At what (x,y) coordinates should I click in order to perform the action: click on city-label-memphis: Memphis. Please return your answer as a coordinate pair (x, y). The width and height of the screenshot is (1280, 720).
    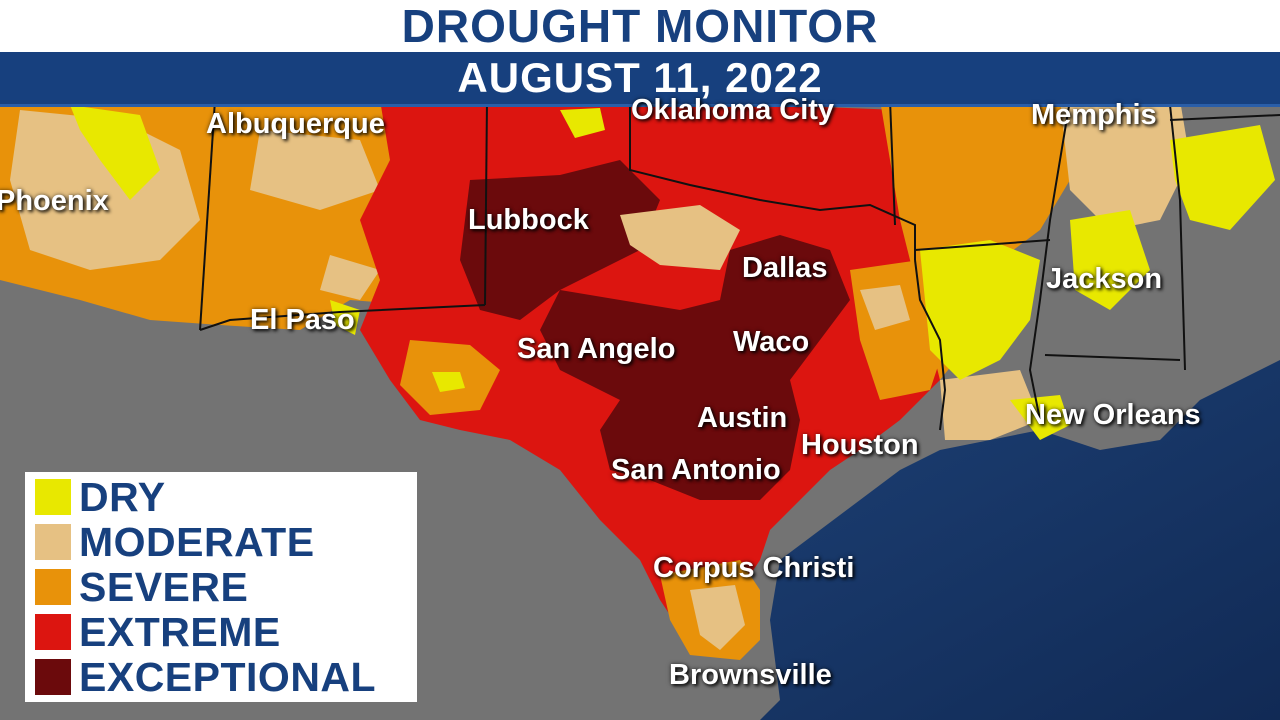
    Looking at the image, I should click on (1094, 115).